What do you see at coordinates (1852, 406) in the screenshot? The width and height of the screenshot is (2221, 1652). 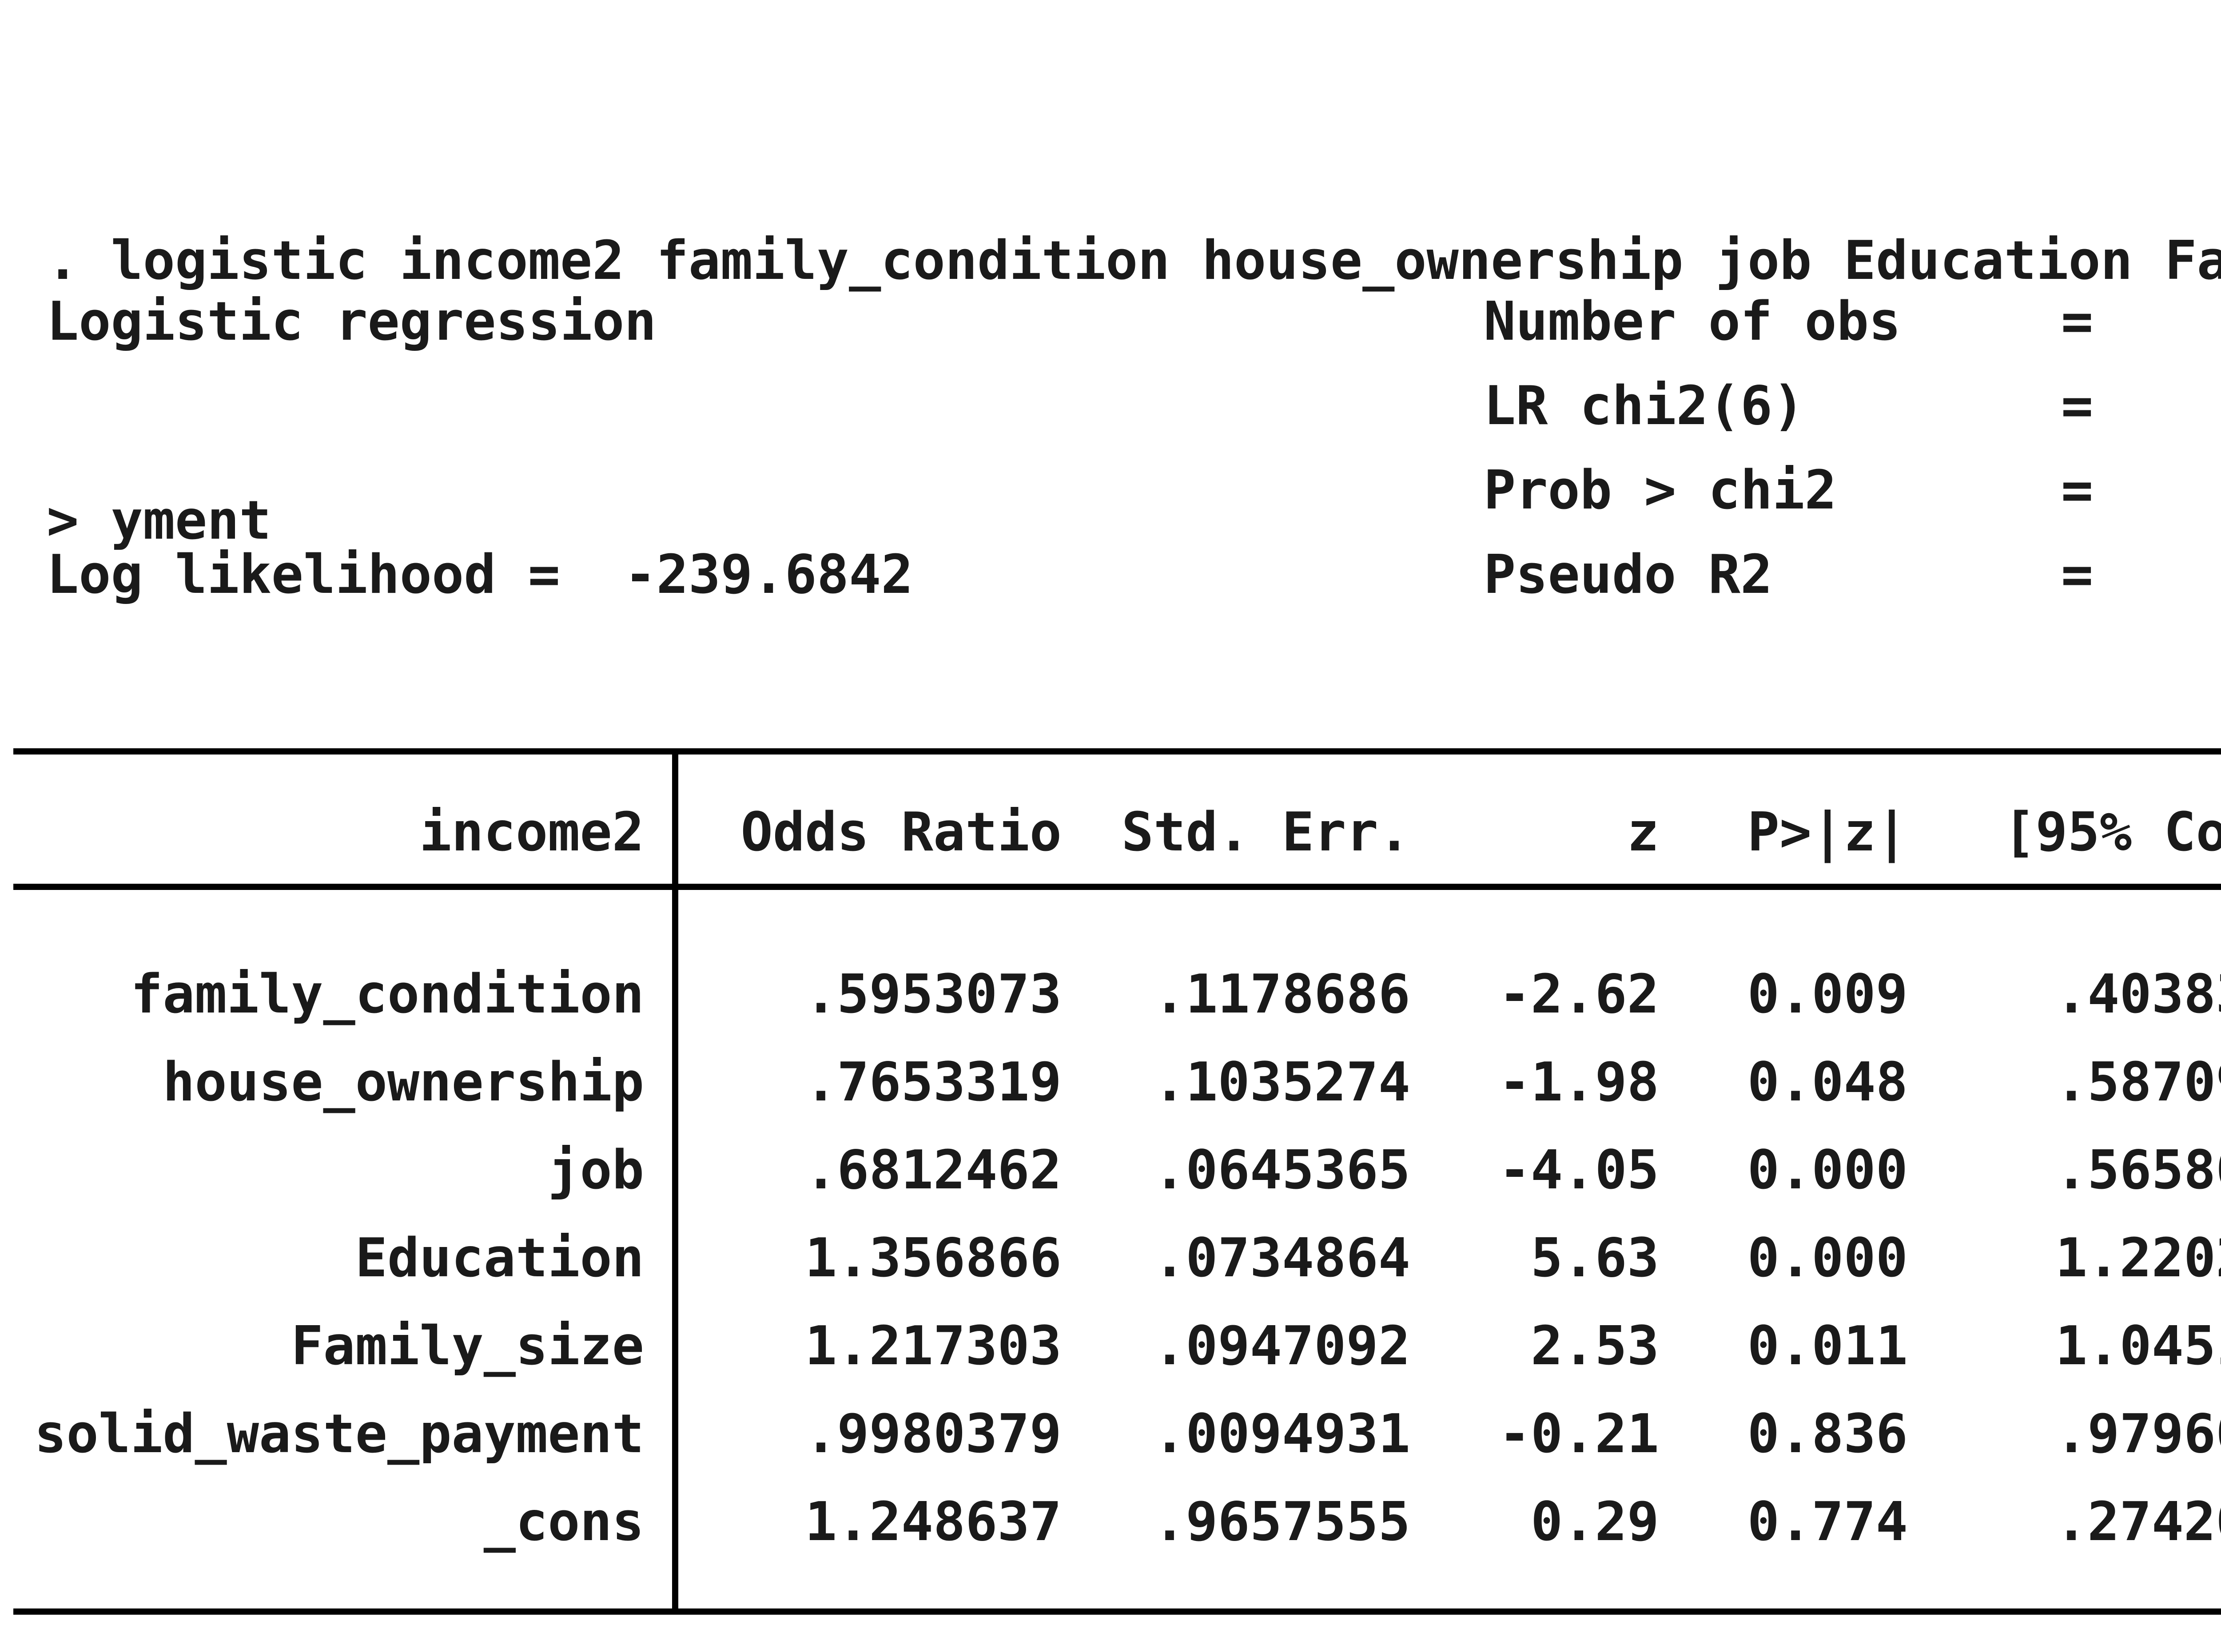 I see `stat-row-lr-chi2: LR chi2(6) =72.13` at bounding box center [1852, 406].